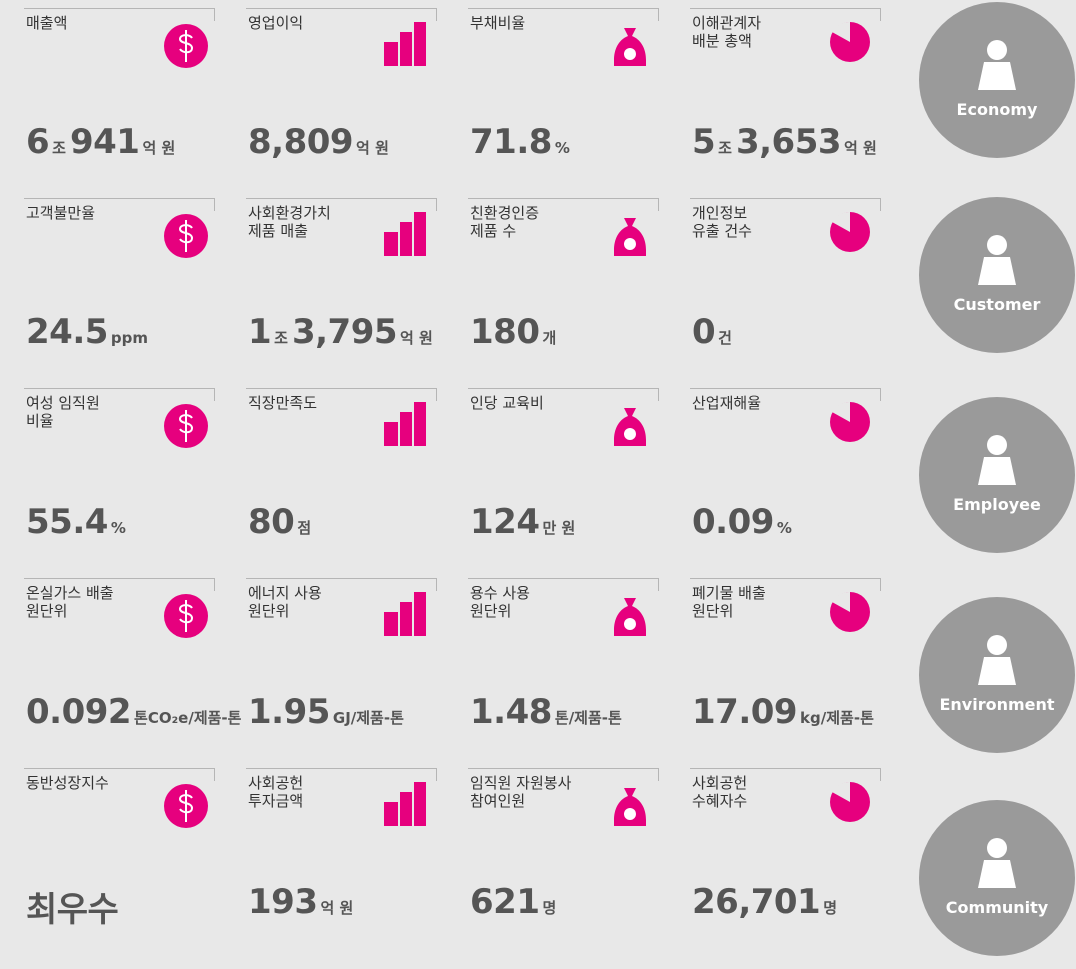 This screenshot has width=1076, height=969. I want to click on value-unit: 톤CO₂e/제품-톤, so click(188, 718).